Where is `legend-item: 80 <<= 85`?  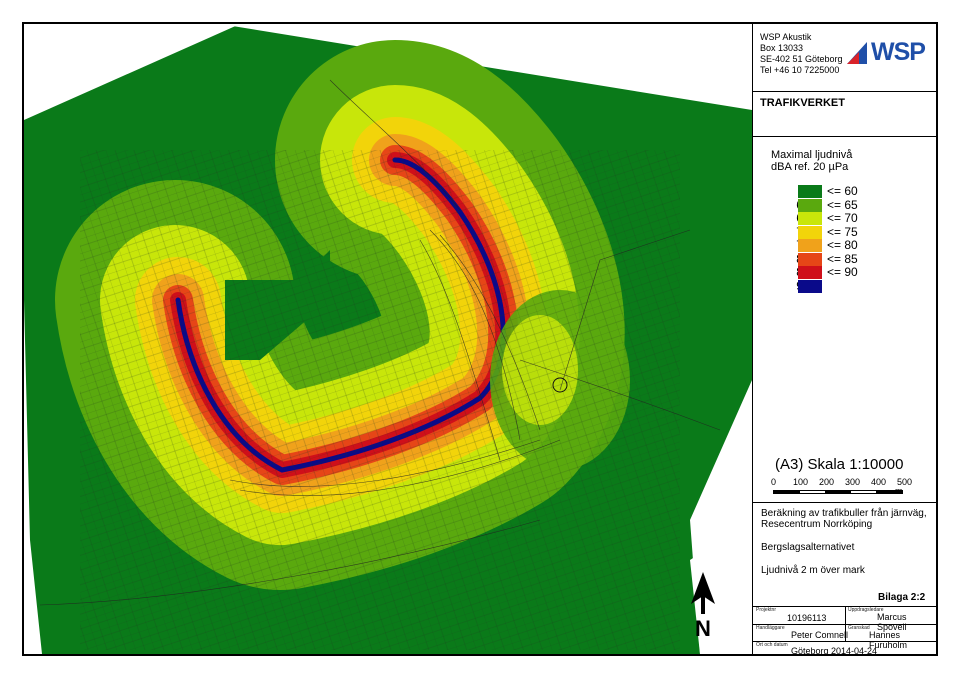
legend-item: 80 <<= 85 is located at coordinates (845, 258).